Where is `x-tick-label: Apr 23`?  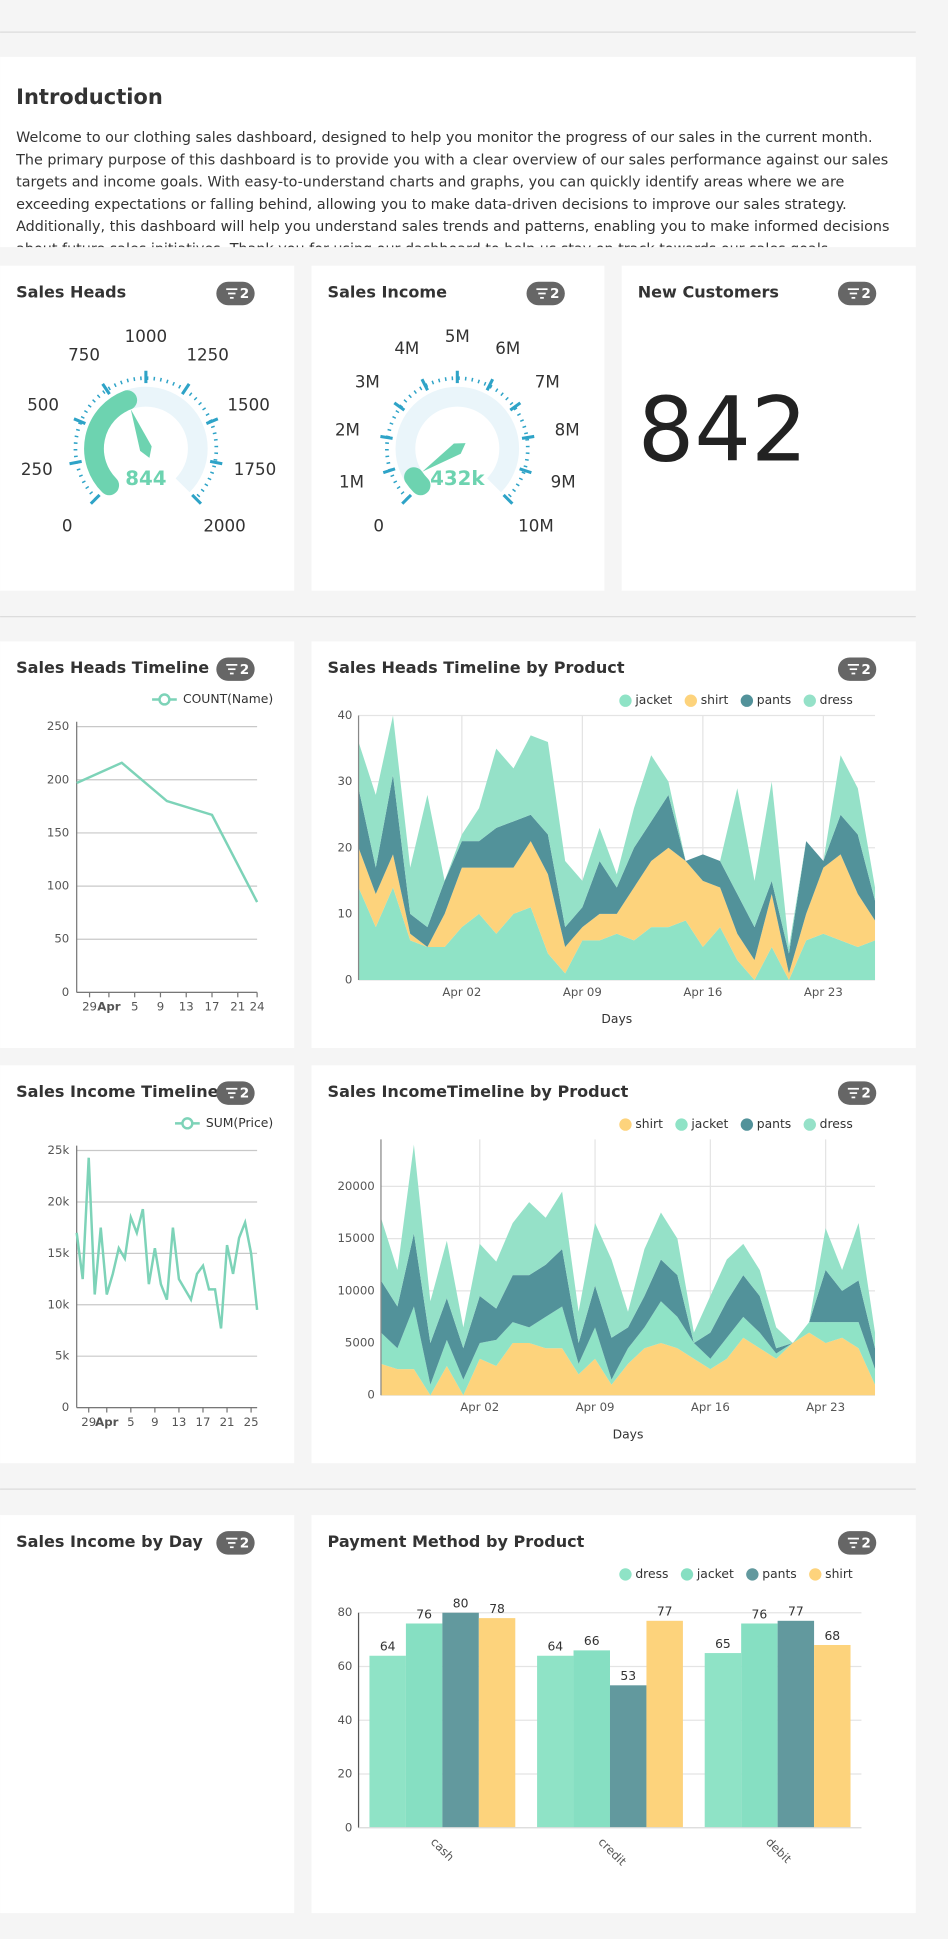 x-tick-label: Apr 23 is located at coordinates (823, 992).